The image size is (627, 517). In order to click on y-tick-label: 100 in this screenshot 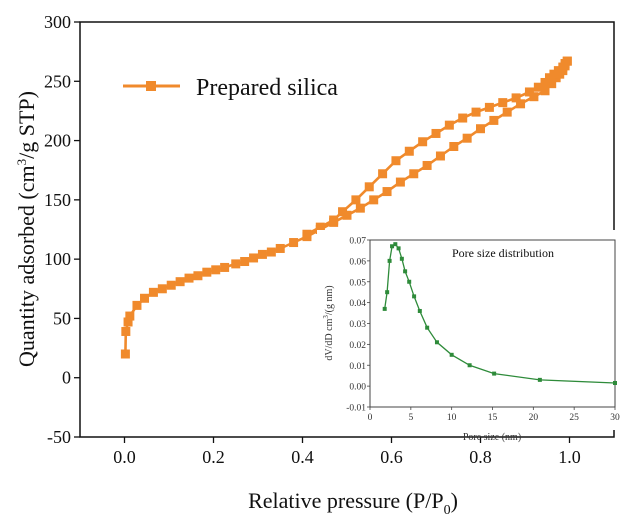, I will do `click(57, 259)`.